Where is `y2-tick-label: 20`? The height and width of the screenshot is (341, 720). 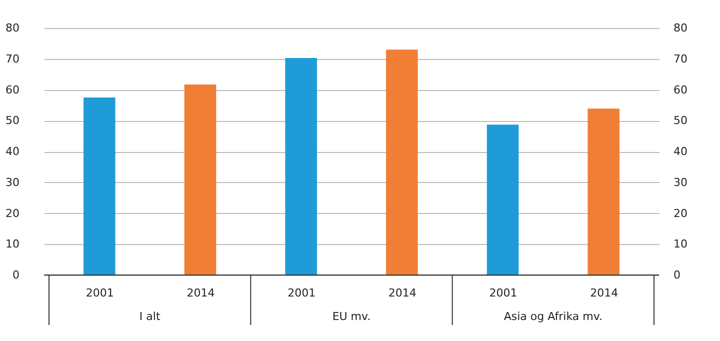 y2-tick-label: 20 is located at coordinates (681, 213).